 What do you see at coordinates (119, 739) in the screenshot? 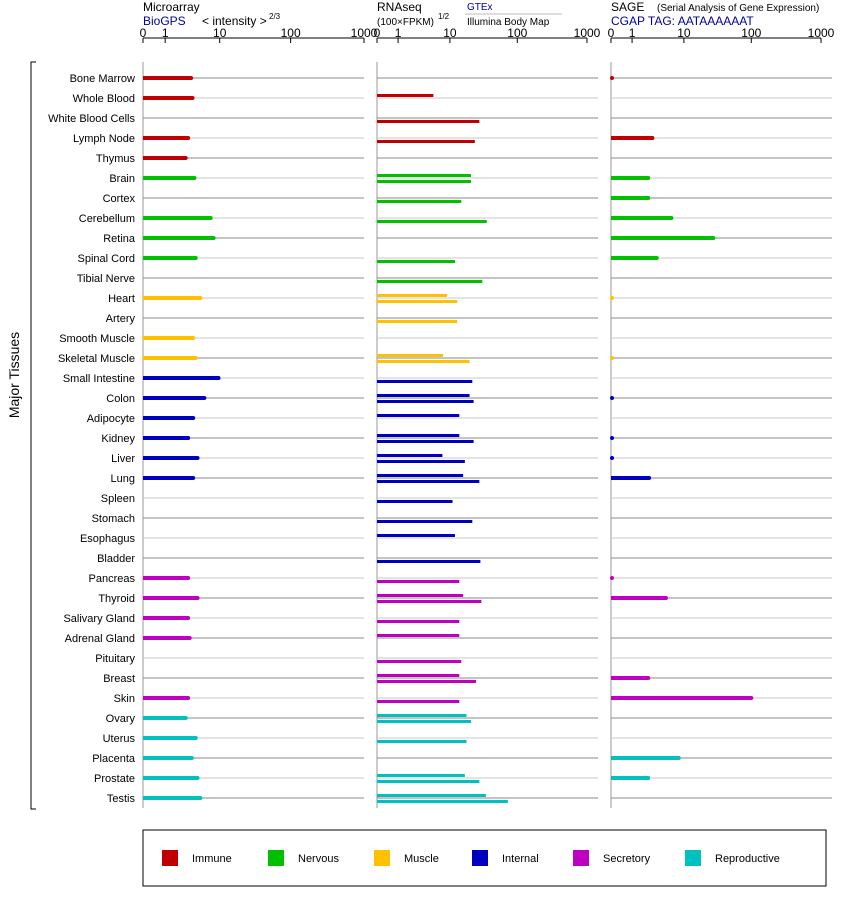
I see `tissue-label: Uterus` at bounding box center [119, 739].